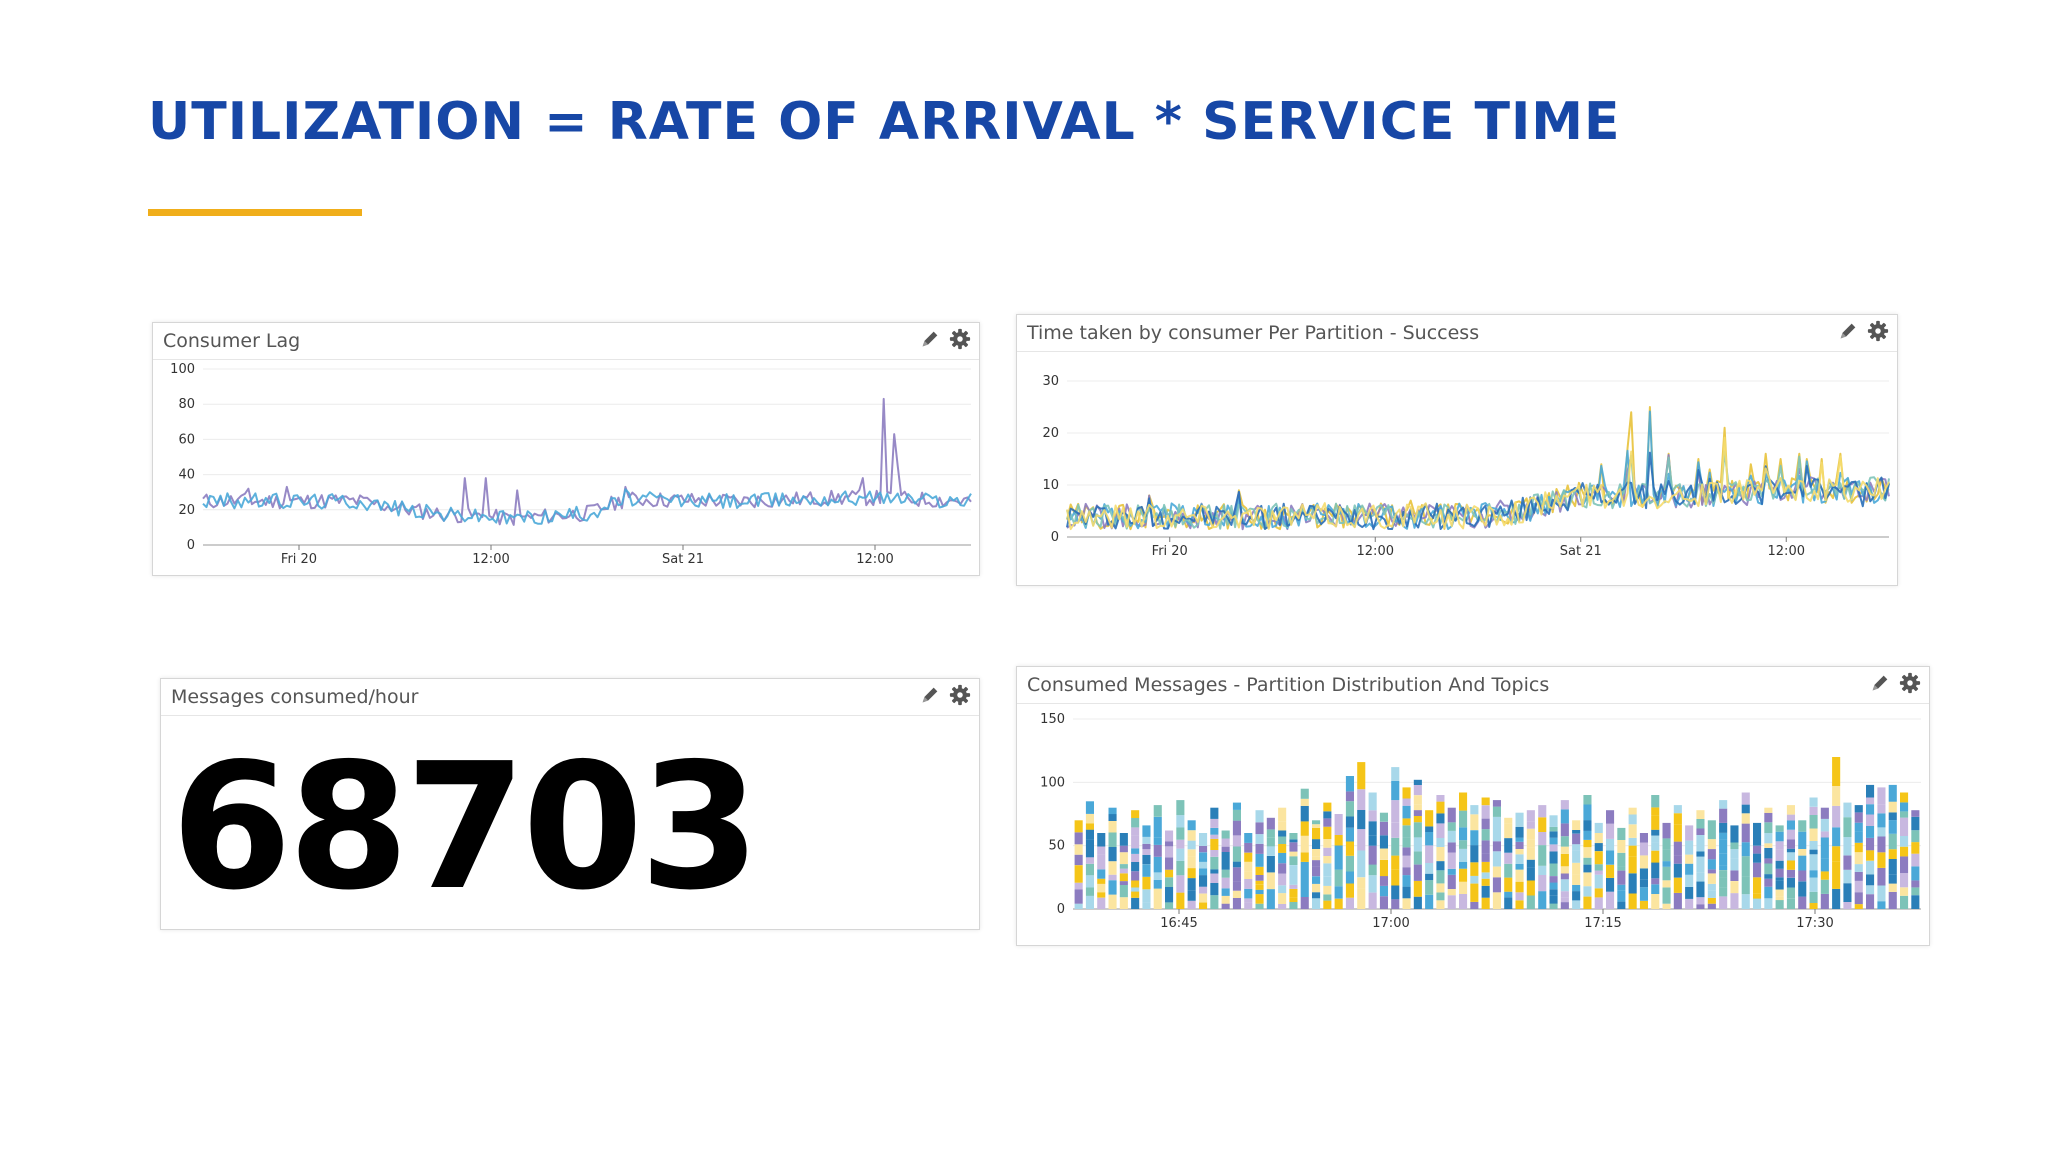 This screenshot has height=1152, width=2048. What do you see at coordinates (1786, 551) in the screenshot?
I see `x-tick-label: 12:00` at bounding box center [1786, 551].